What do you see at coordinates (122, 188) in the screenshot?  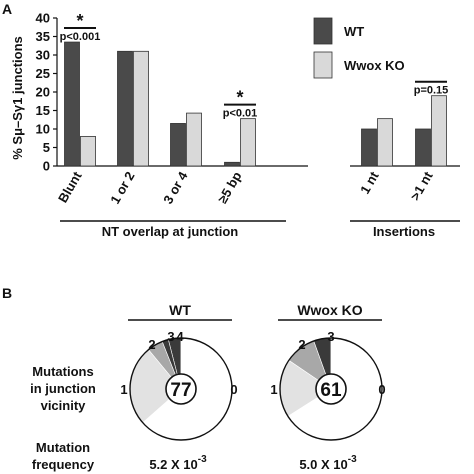 I see `x-tick-label: 1 or 2` at bounding box center [122, 188].